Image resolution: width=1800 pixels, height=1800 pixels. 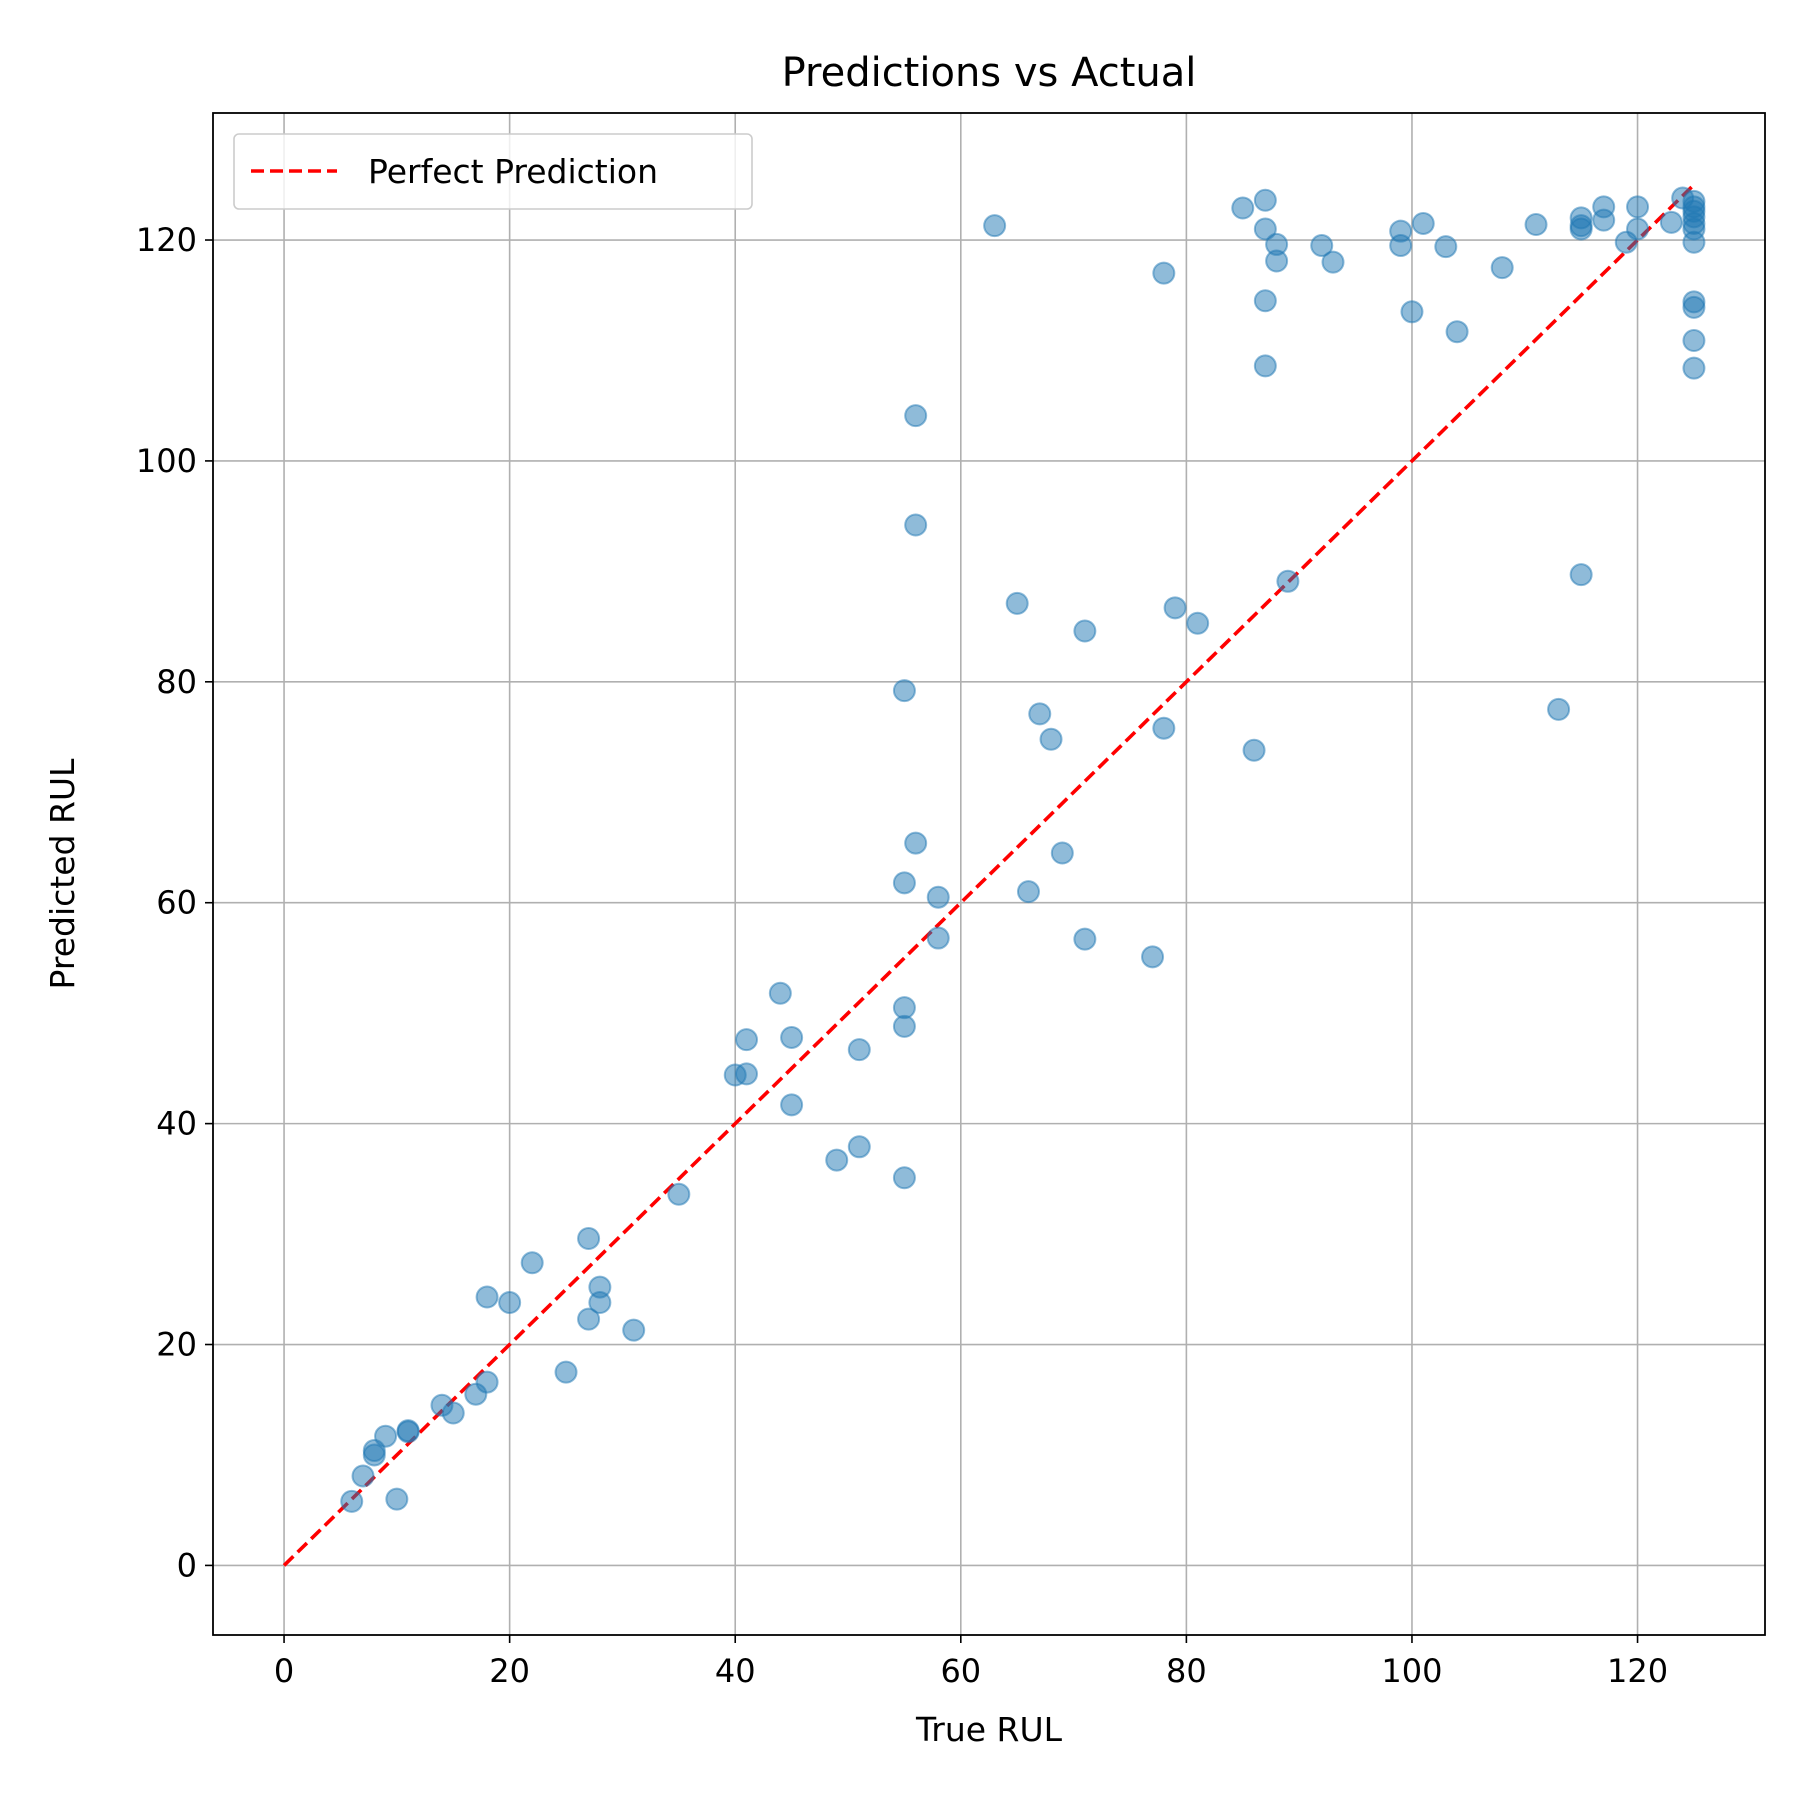 What do you see at coordinates (187, 1565) in the screenshot?
I see `y-tick-label: 0` at bounding box center [187, 1565].